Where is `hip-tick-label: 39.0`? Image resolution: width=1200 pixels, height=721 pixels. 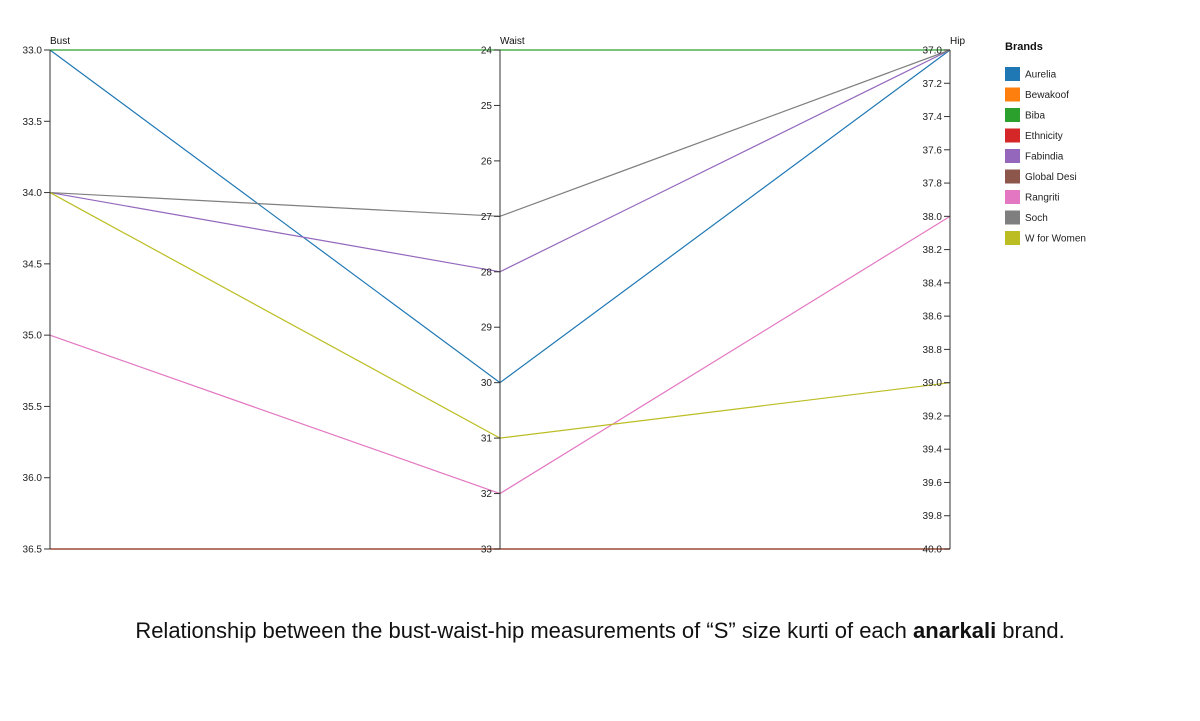 hip-tick-label: 39.0 is located at coordinates (933, 383).